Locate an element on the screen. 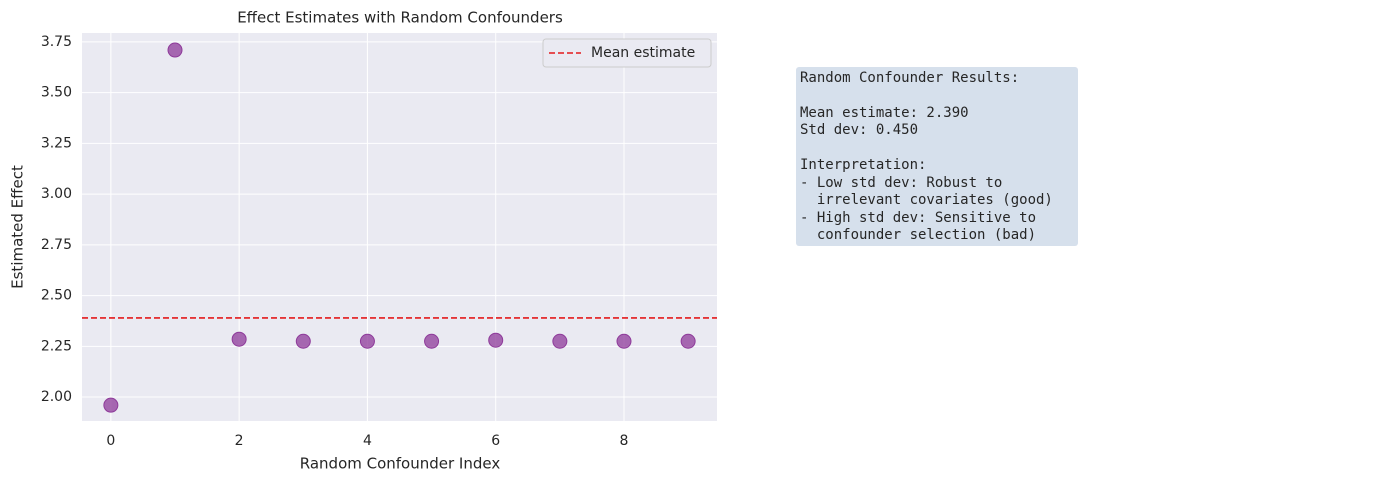 The width and height of the screenshot is (1384, 484). text-box-line: - High std dev: Sensitive to is located at coordinates (918, 218).